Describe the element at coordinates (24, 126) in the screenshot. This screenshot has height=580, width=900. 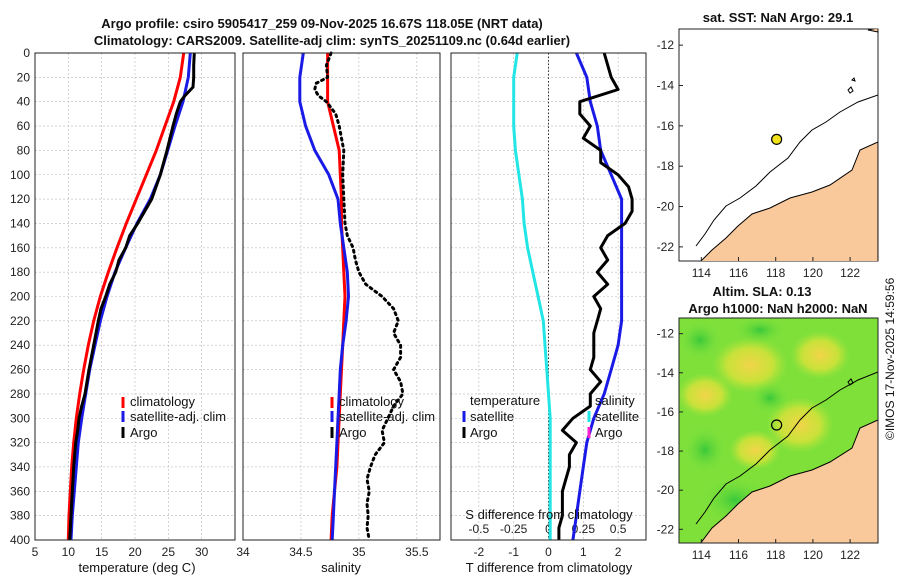
I see `y-tick-label: 60` at that location.